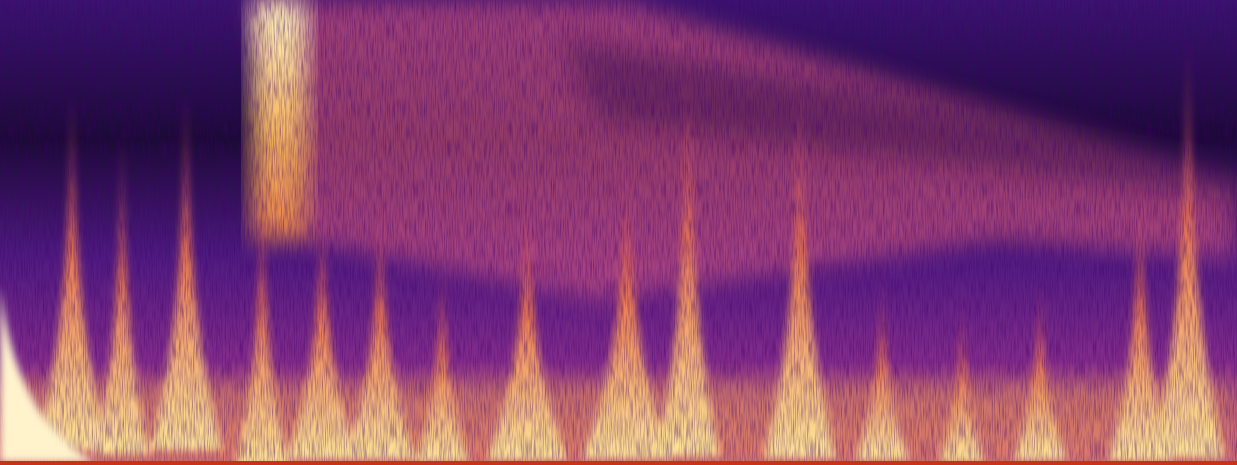  What do you see at coordinates (618, 463) in the screenshot?
I see `bottom-edge` at bounding box center [618, 463].